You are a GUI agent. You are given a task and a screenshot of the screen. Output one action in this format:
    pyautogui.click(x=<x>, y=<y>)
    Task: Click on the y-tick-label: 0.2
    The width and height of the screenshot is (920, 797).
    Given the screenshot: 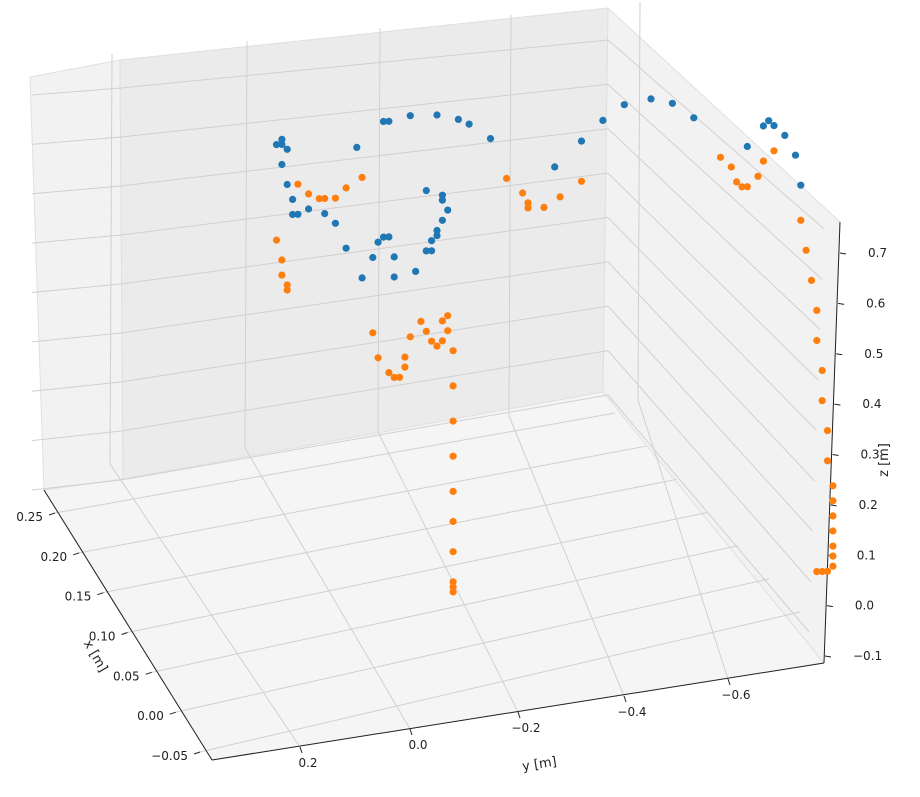 What is the action you would take?
    pyautogui.click(x=307, y=763)
    